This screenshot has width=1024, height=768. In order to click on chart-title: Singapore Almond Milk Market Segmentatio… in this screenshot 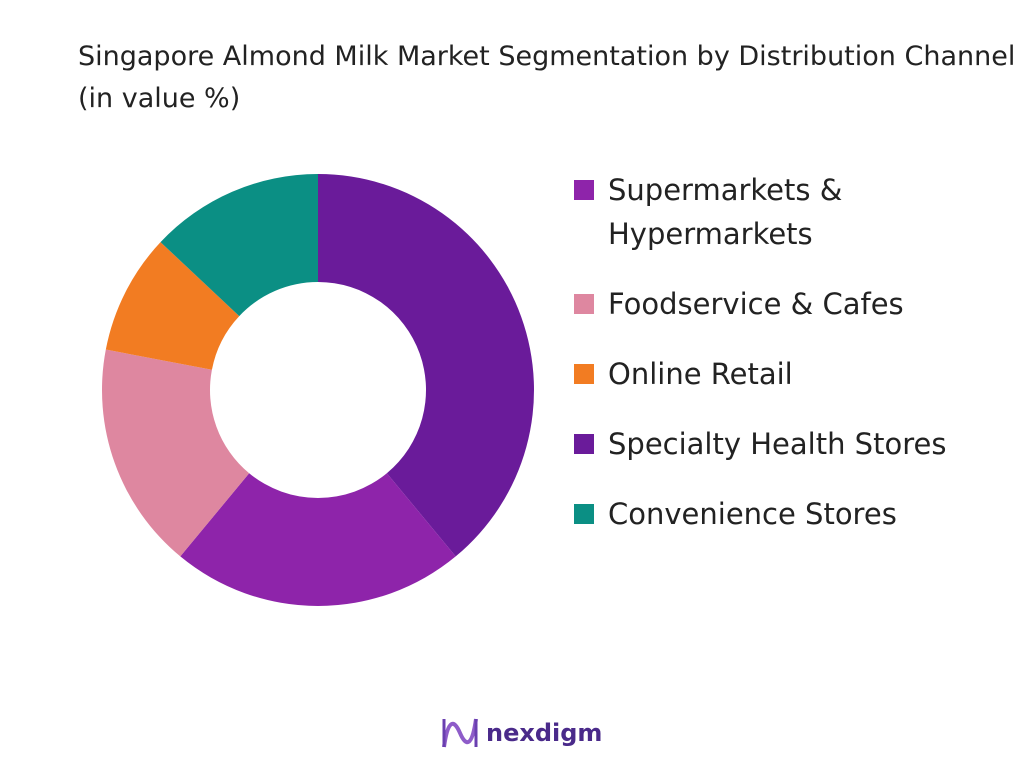, I will do `click(547, 77)`.